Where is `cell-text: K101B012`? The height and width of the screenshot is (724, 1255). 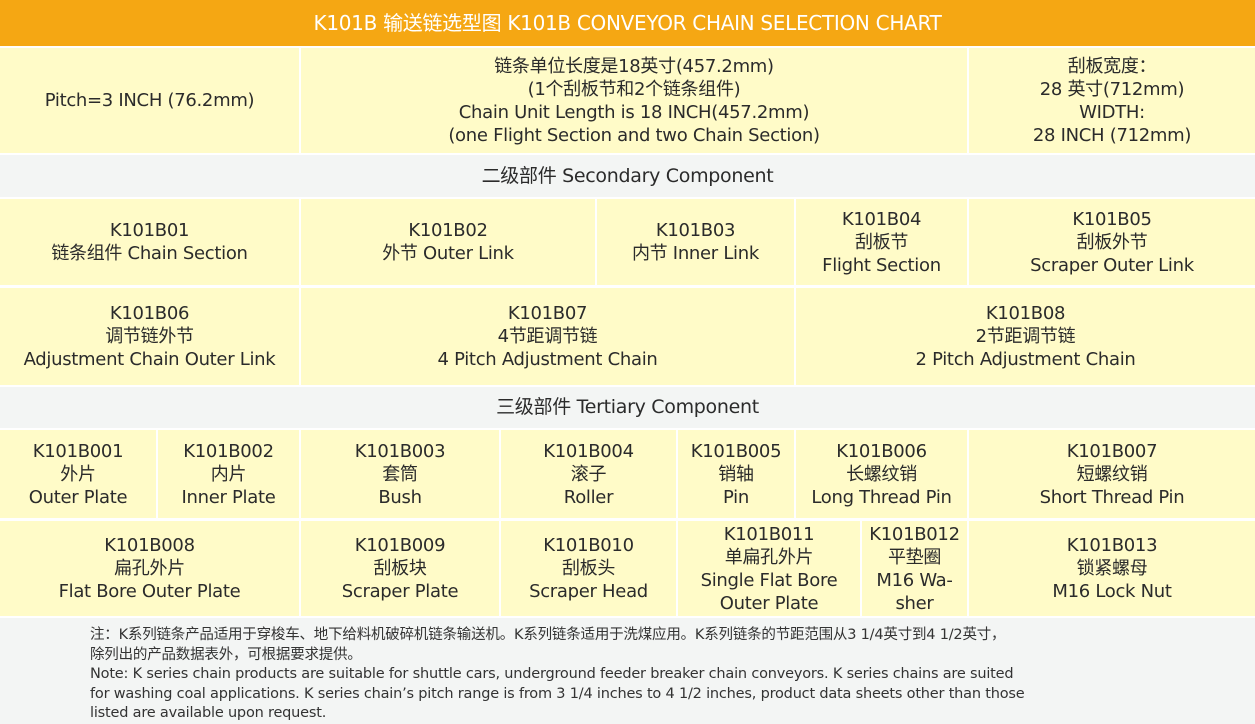
cell-text: K101B012 is located at coordinates (914, 534).